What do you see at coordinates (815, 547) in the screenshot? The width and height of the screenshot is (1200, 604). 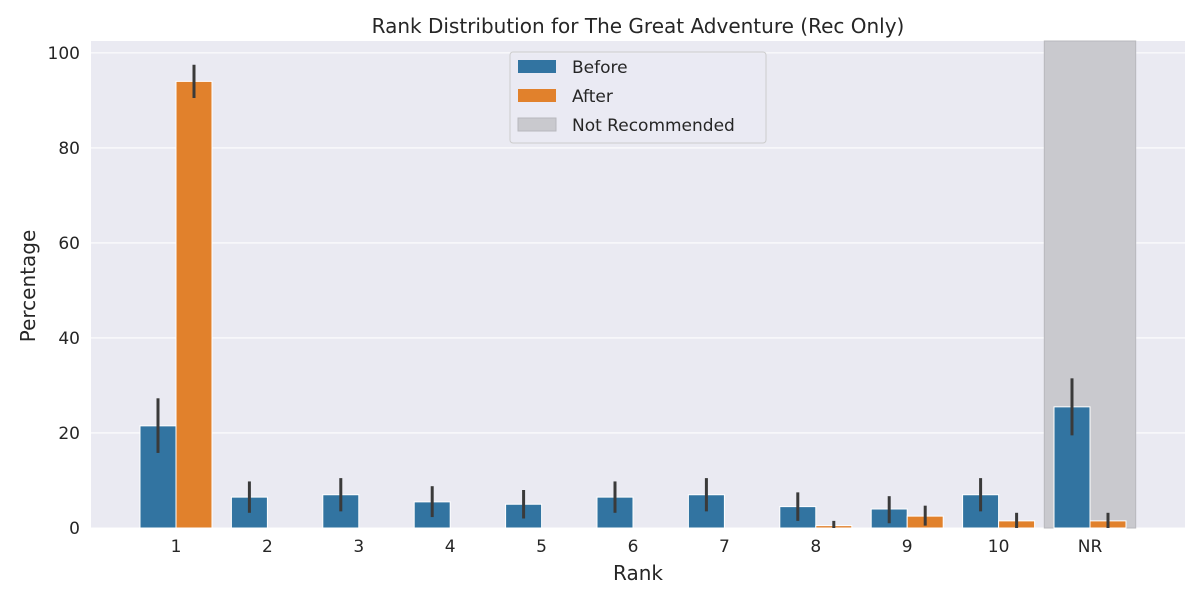 I see `x-tick-label-8: 8` at bounding box center [815, 547].